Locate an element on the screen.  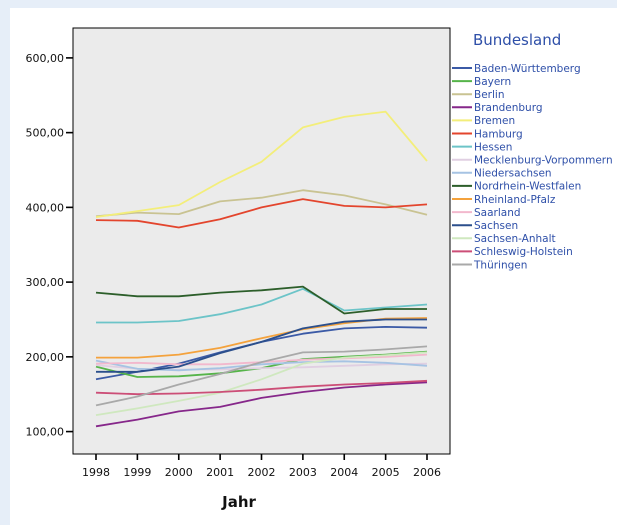
y-tick-label: 400,00 is located at coordinates (45, 207).